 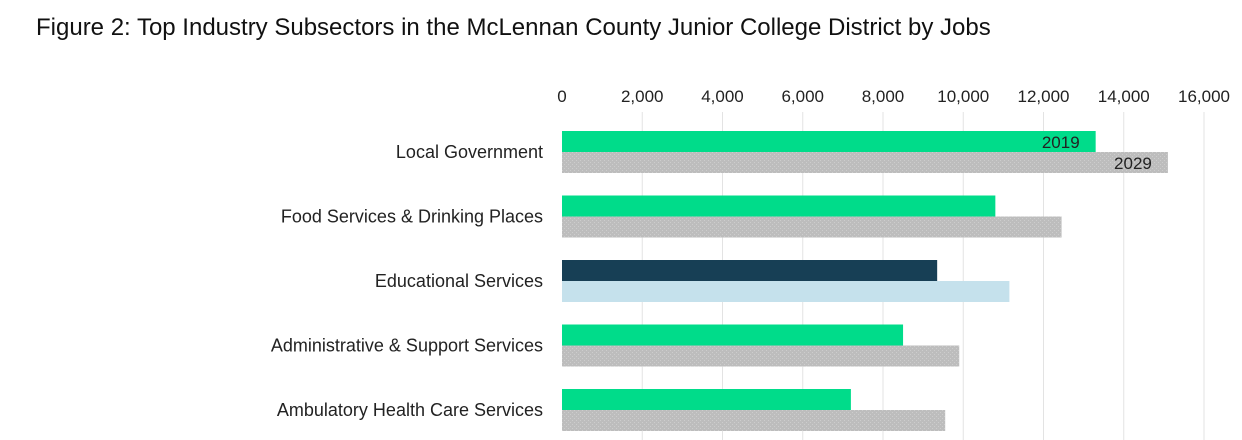 What do you see at coordinates (561, 96) in the screenshot?
I see `x-tick-label: 0` at bounding box center [561, 96].